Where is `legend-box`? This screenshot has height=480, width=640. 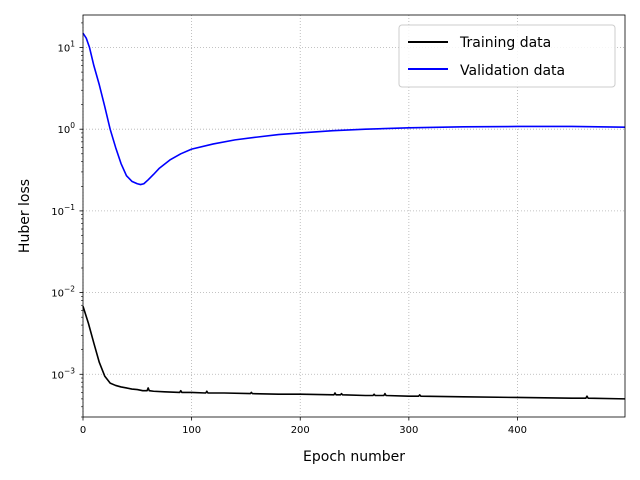 legend-box is located at coordinates (507, 56).